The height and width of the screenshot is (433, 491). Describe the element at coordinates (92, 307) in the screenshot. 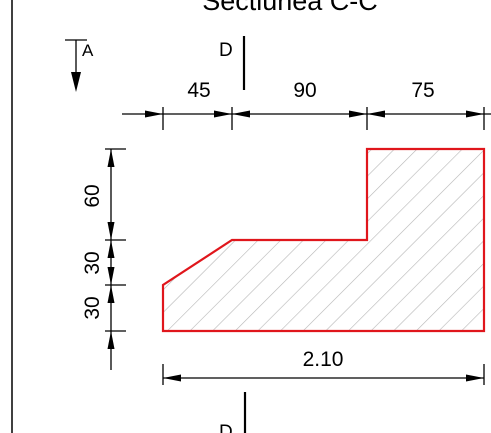

I see `dimension-left-3: 30` at that location.